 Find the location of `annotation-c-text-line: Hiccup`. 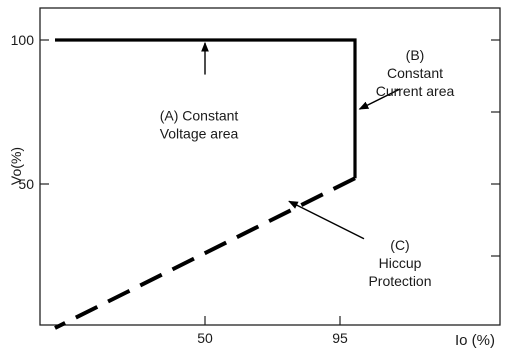

annotation-c-text-line: Hiccup is located at coordinates (400, 263).